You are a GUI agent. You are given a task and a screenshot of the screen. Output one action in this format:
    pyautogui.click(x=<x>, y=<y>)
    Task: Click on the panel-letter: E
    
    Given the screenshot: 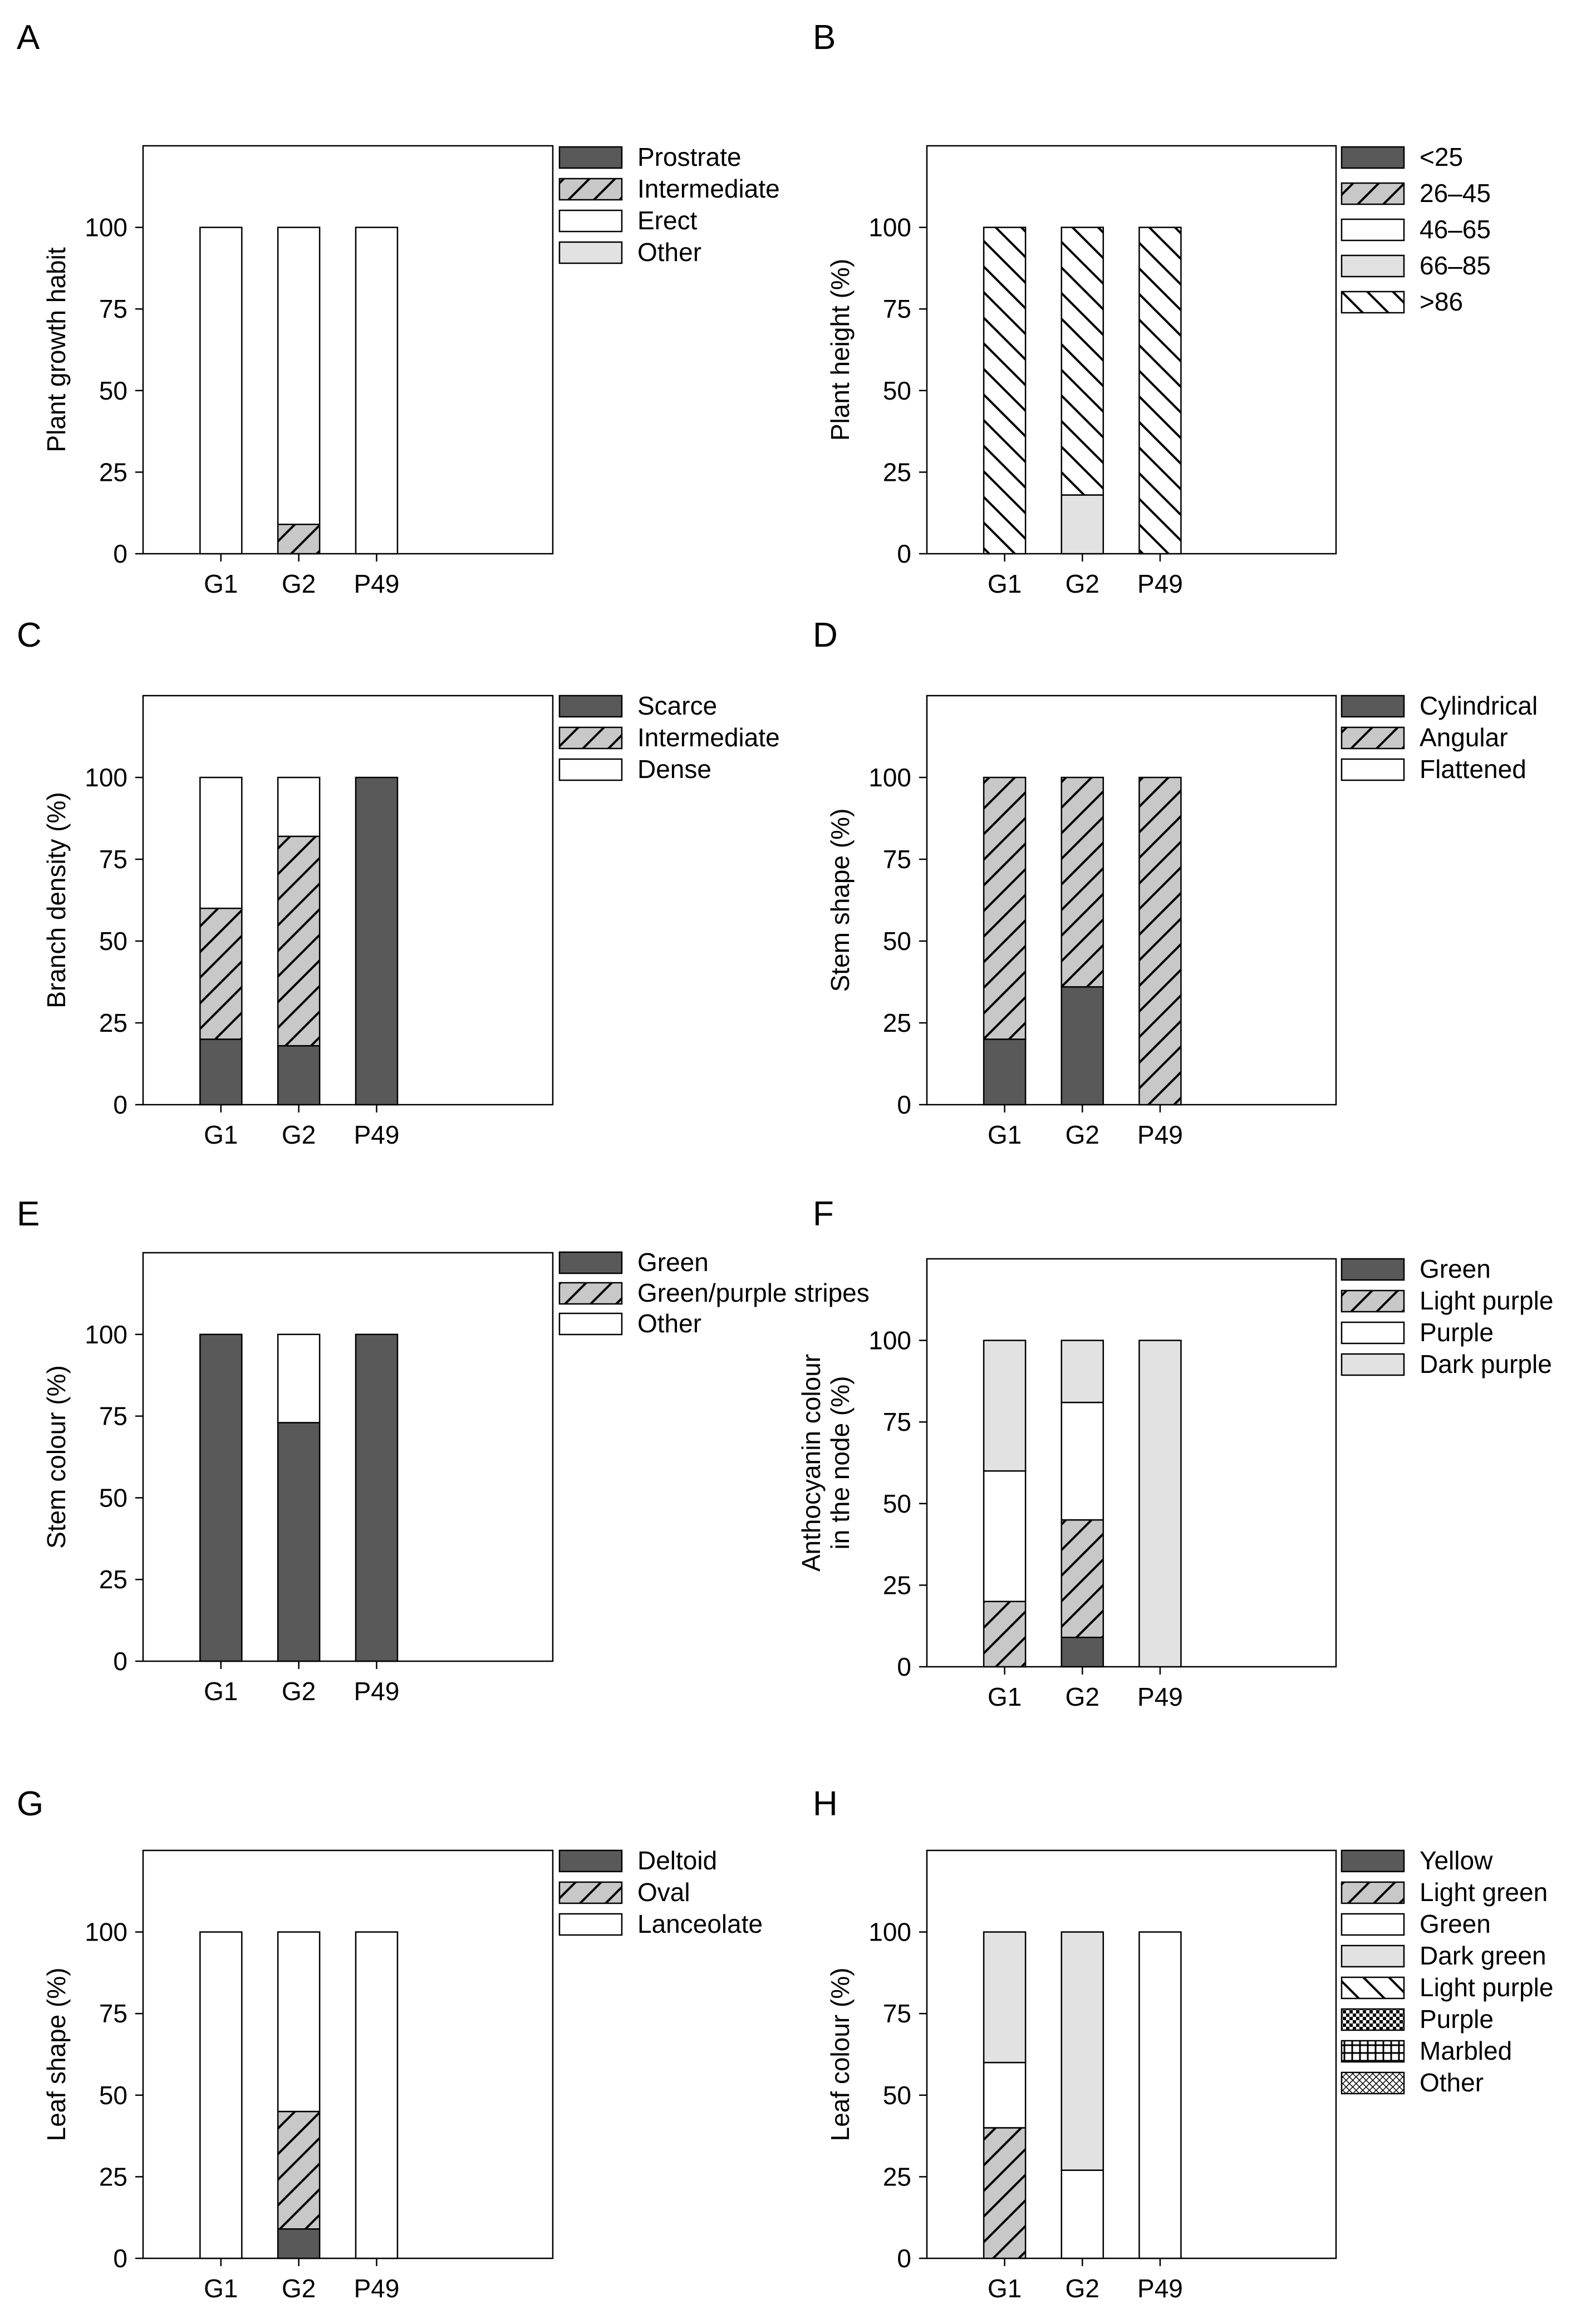 What is the action you would take?
    pyautogui.click(x=28, y=1214)
    